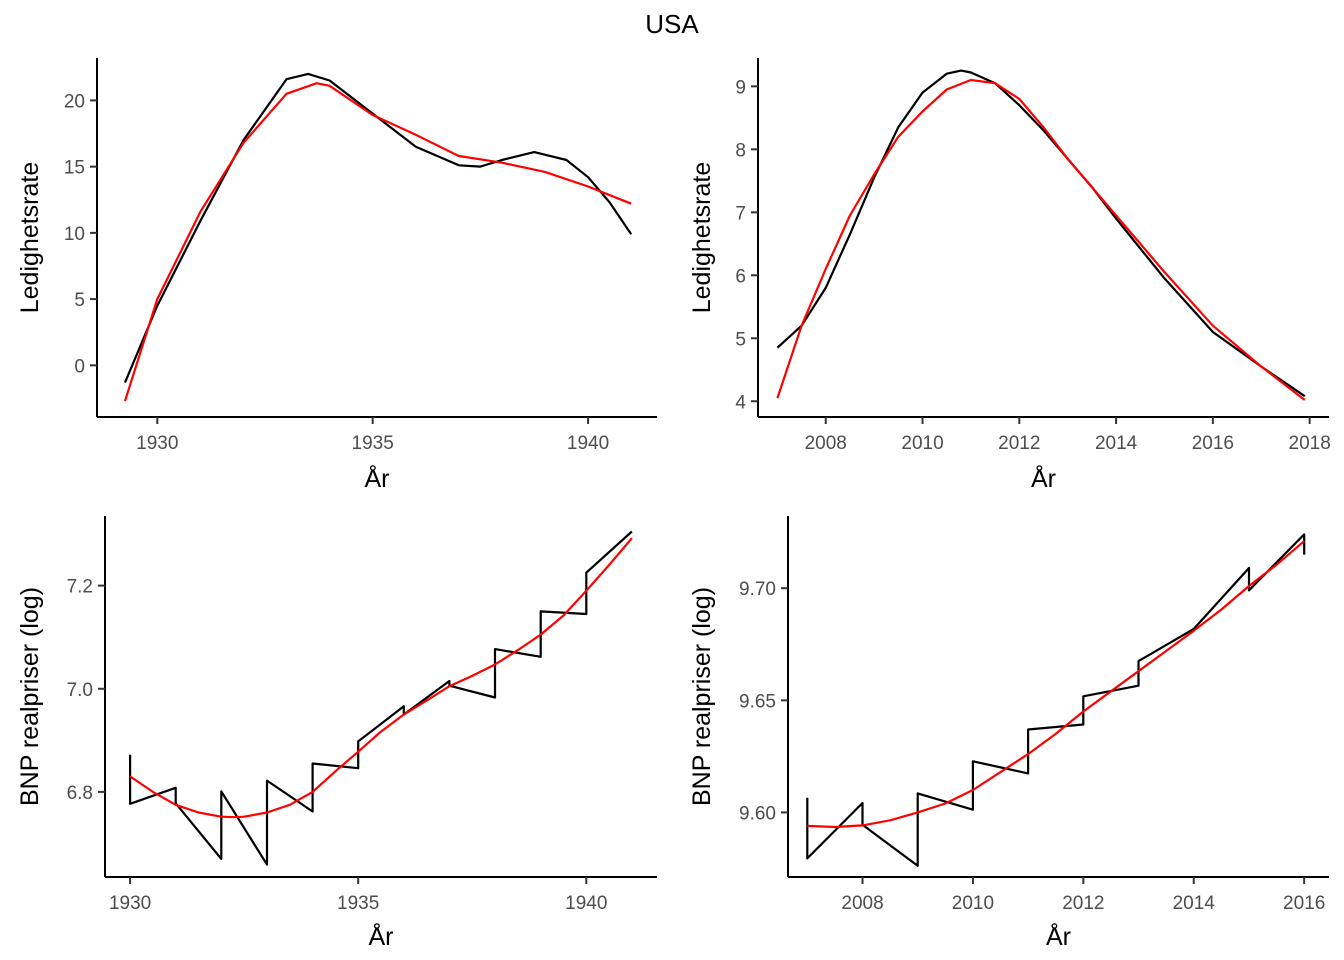  What do you see at coordinates (740, 87) in the screenshot?
I see `y-tick-label: 9` at bounding box center [740, 87].